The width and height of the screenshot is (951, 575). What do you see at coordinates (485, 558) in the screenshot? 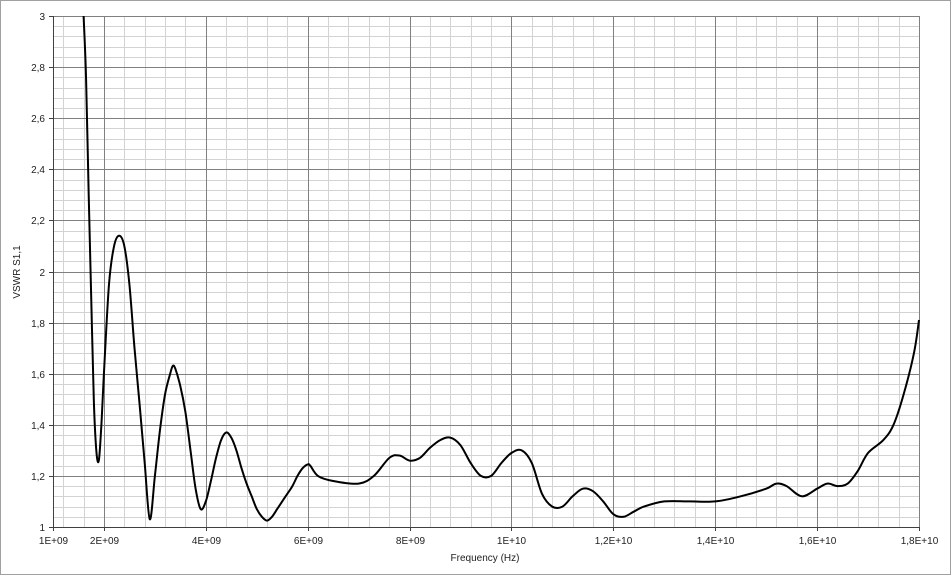
I see `x-axis-label: Frequency (Hz)` at bounding box center [485, 558].